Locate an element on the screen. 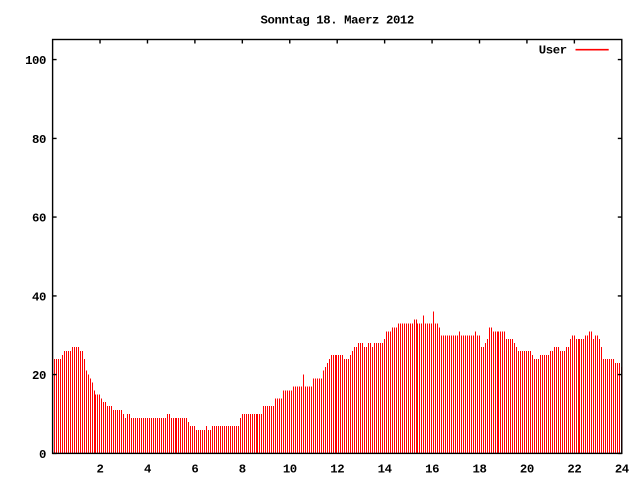 The width and height of the screenshot is (640, 480). svg-text: Sonntag 18. Maerz 2012 is located at coordinates (337, 21).